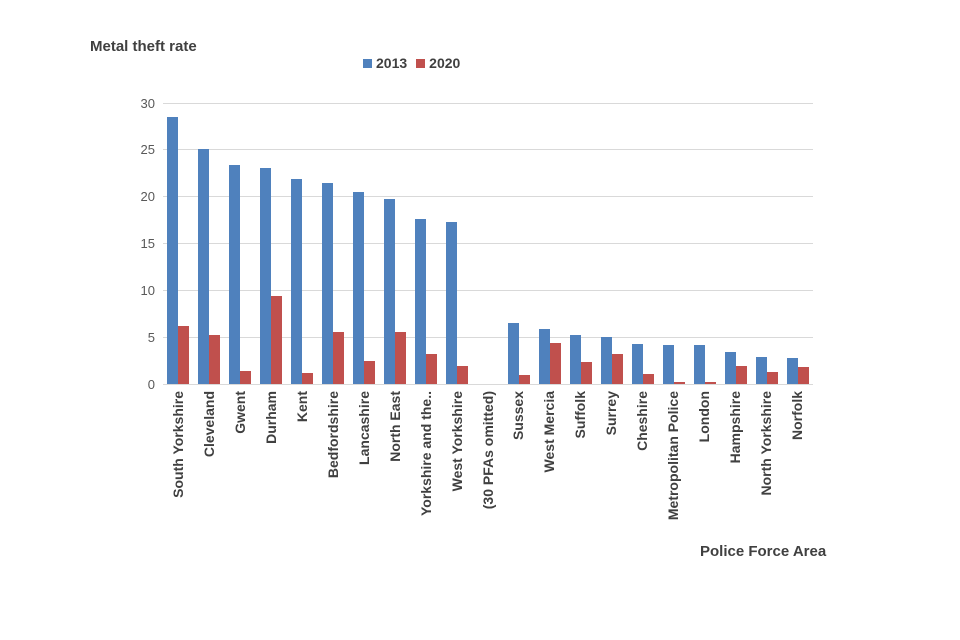  What do you see at coordinates (297, 281) in the screenshot?
I see `bar-2013-kent` at bounding box center [297, 281].